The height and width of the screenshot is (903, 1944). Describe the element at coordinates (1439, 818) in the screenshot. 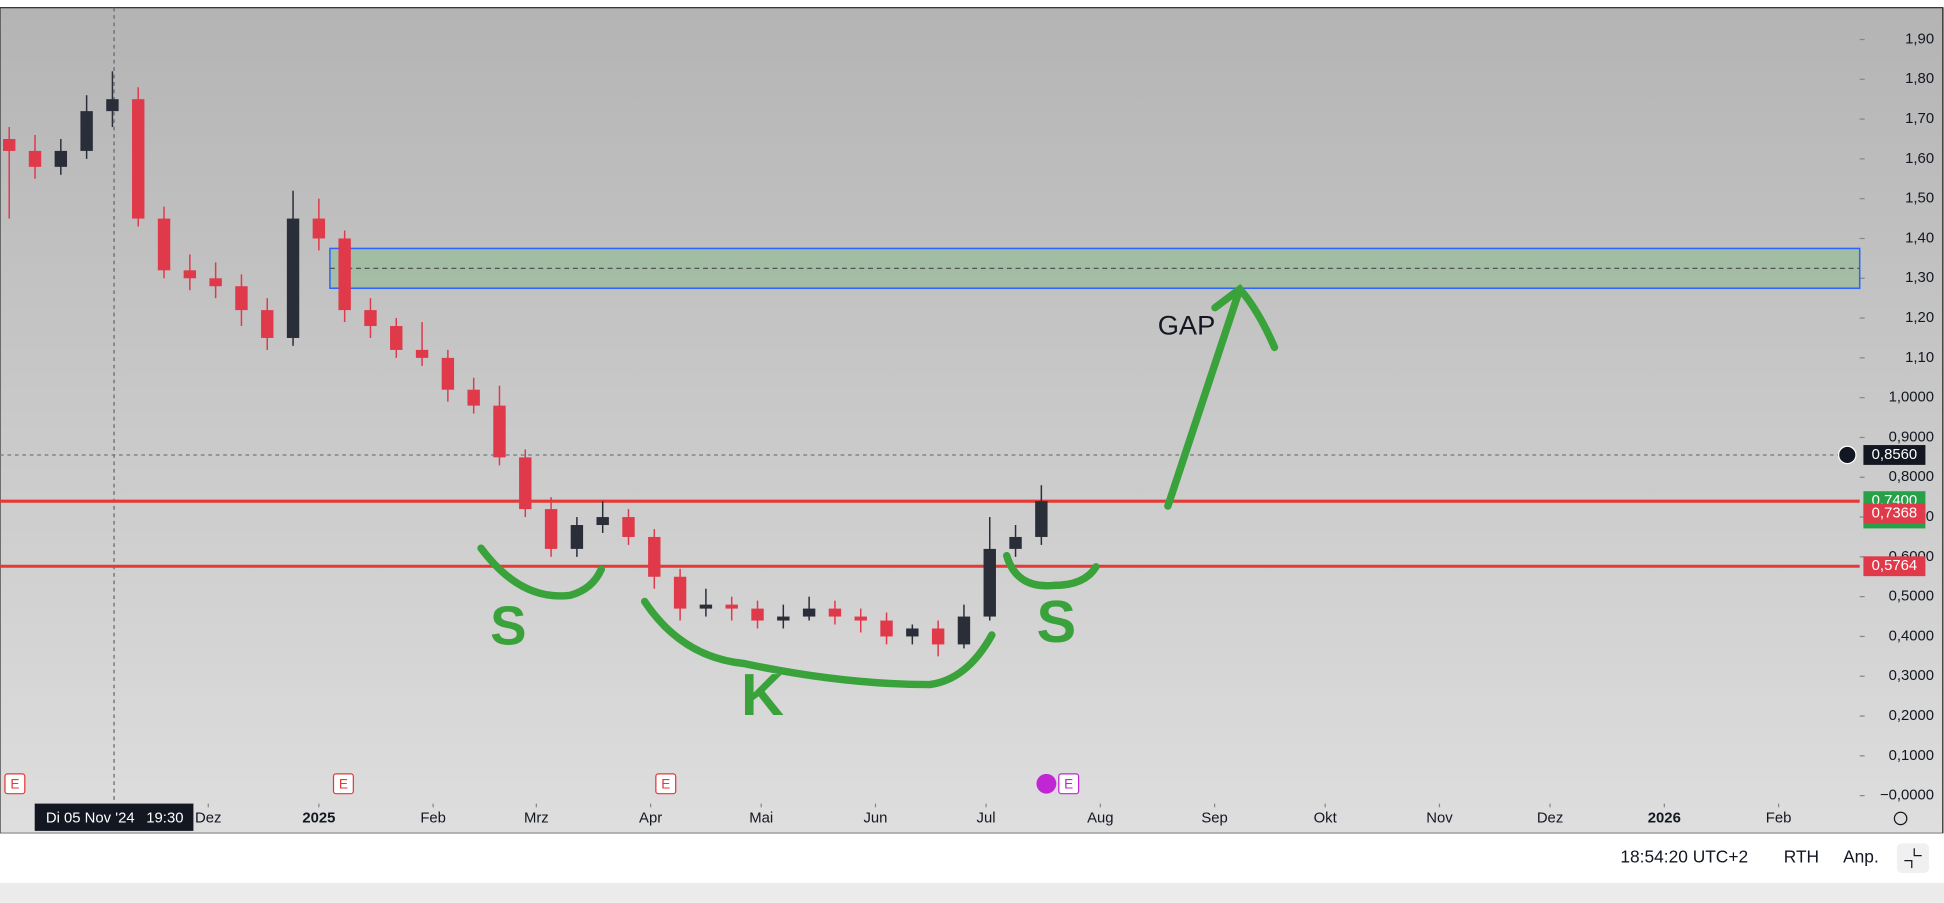

I see `x-tick-label: Nov` at that location.